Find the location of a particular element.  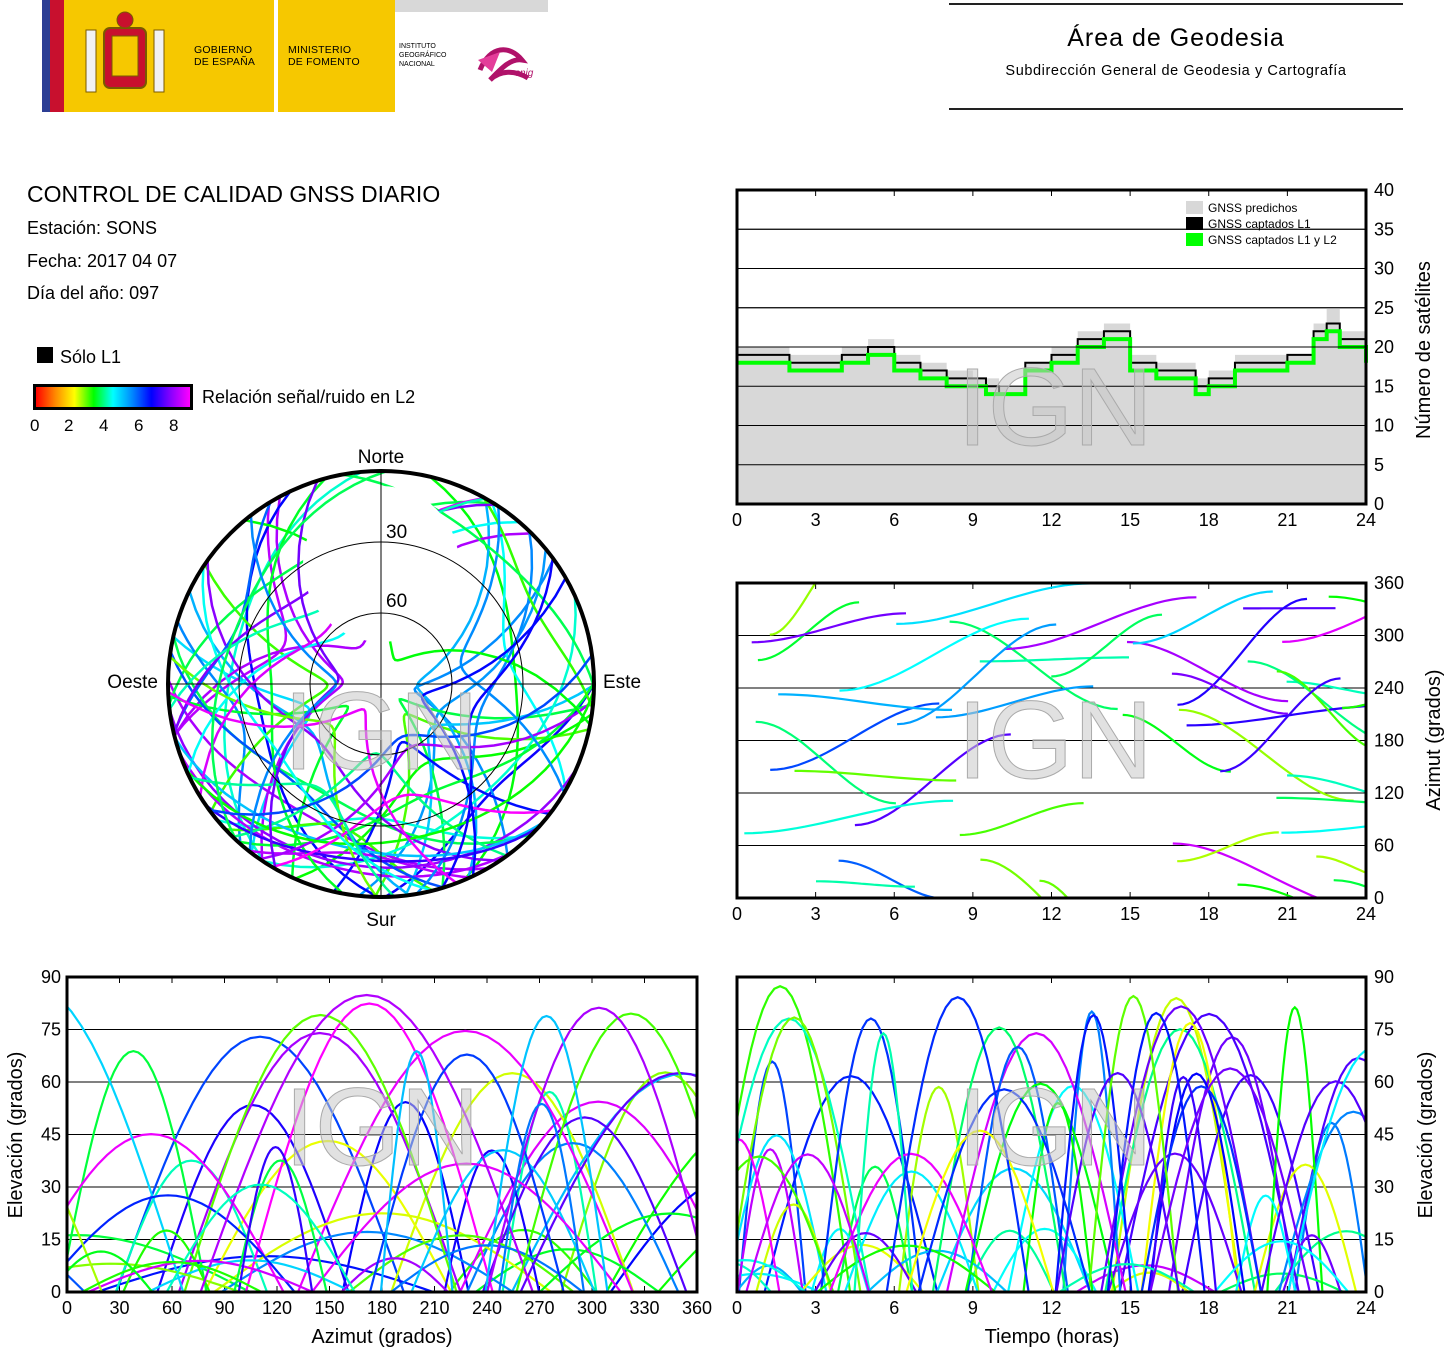

x-tick-label: 12 is located at coordinates (1051, 520).